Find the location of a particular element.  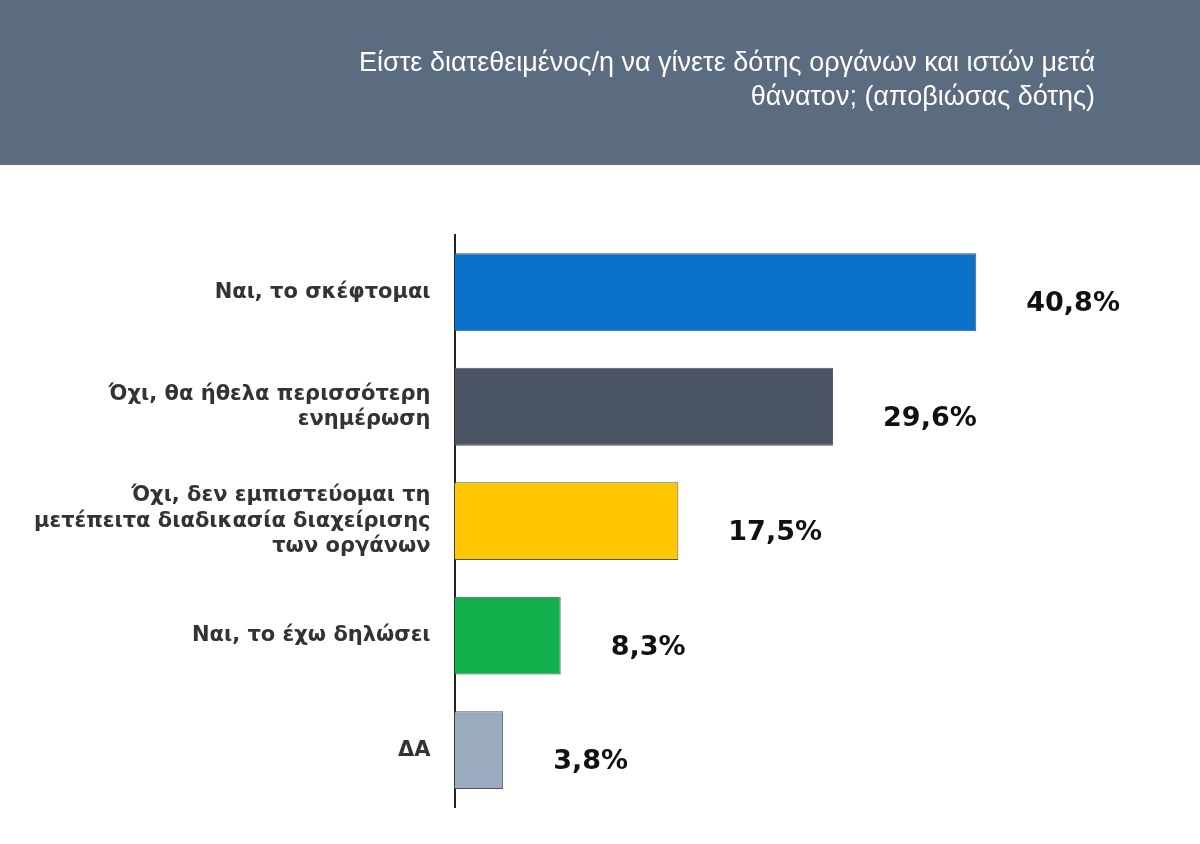

data-label: 3,8% is located at coordinates (591, 760).